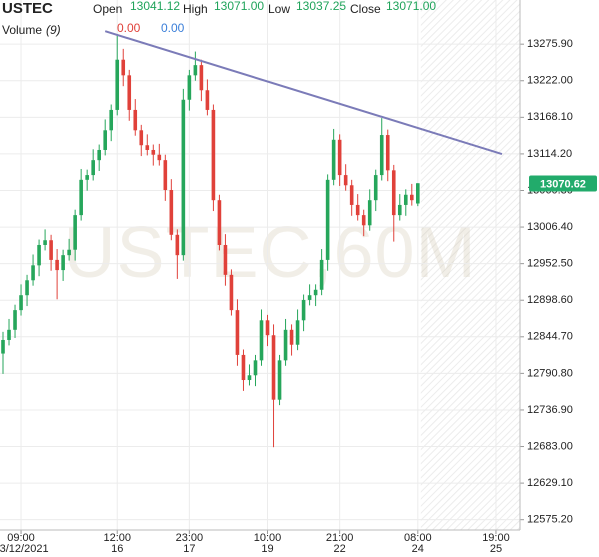  What do you see at coordinates (550, 264) in the screenshot?
I see `y-tick-label: 12952.50` at bounding box center [550, 264].